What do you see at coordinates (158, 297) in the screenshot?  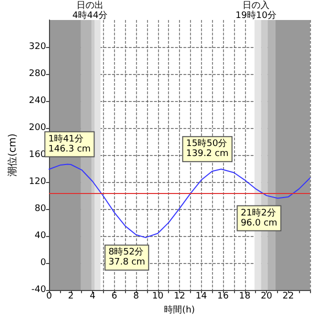 I see `x-tick-label: 10` at bounding box center [158, 297].